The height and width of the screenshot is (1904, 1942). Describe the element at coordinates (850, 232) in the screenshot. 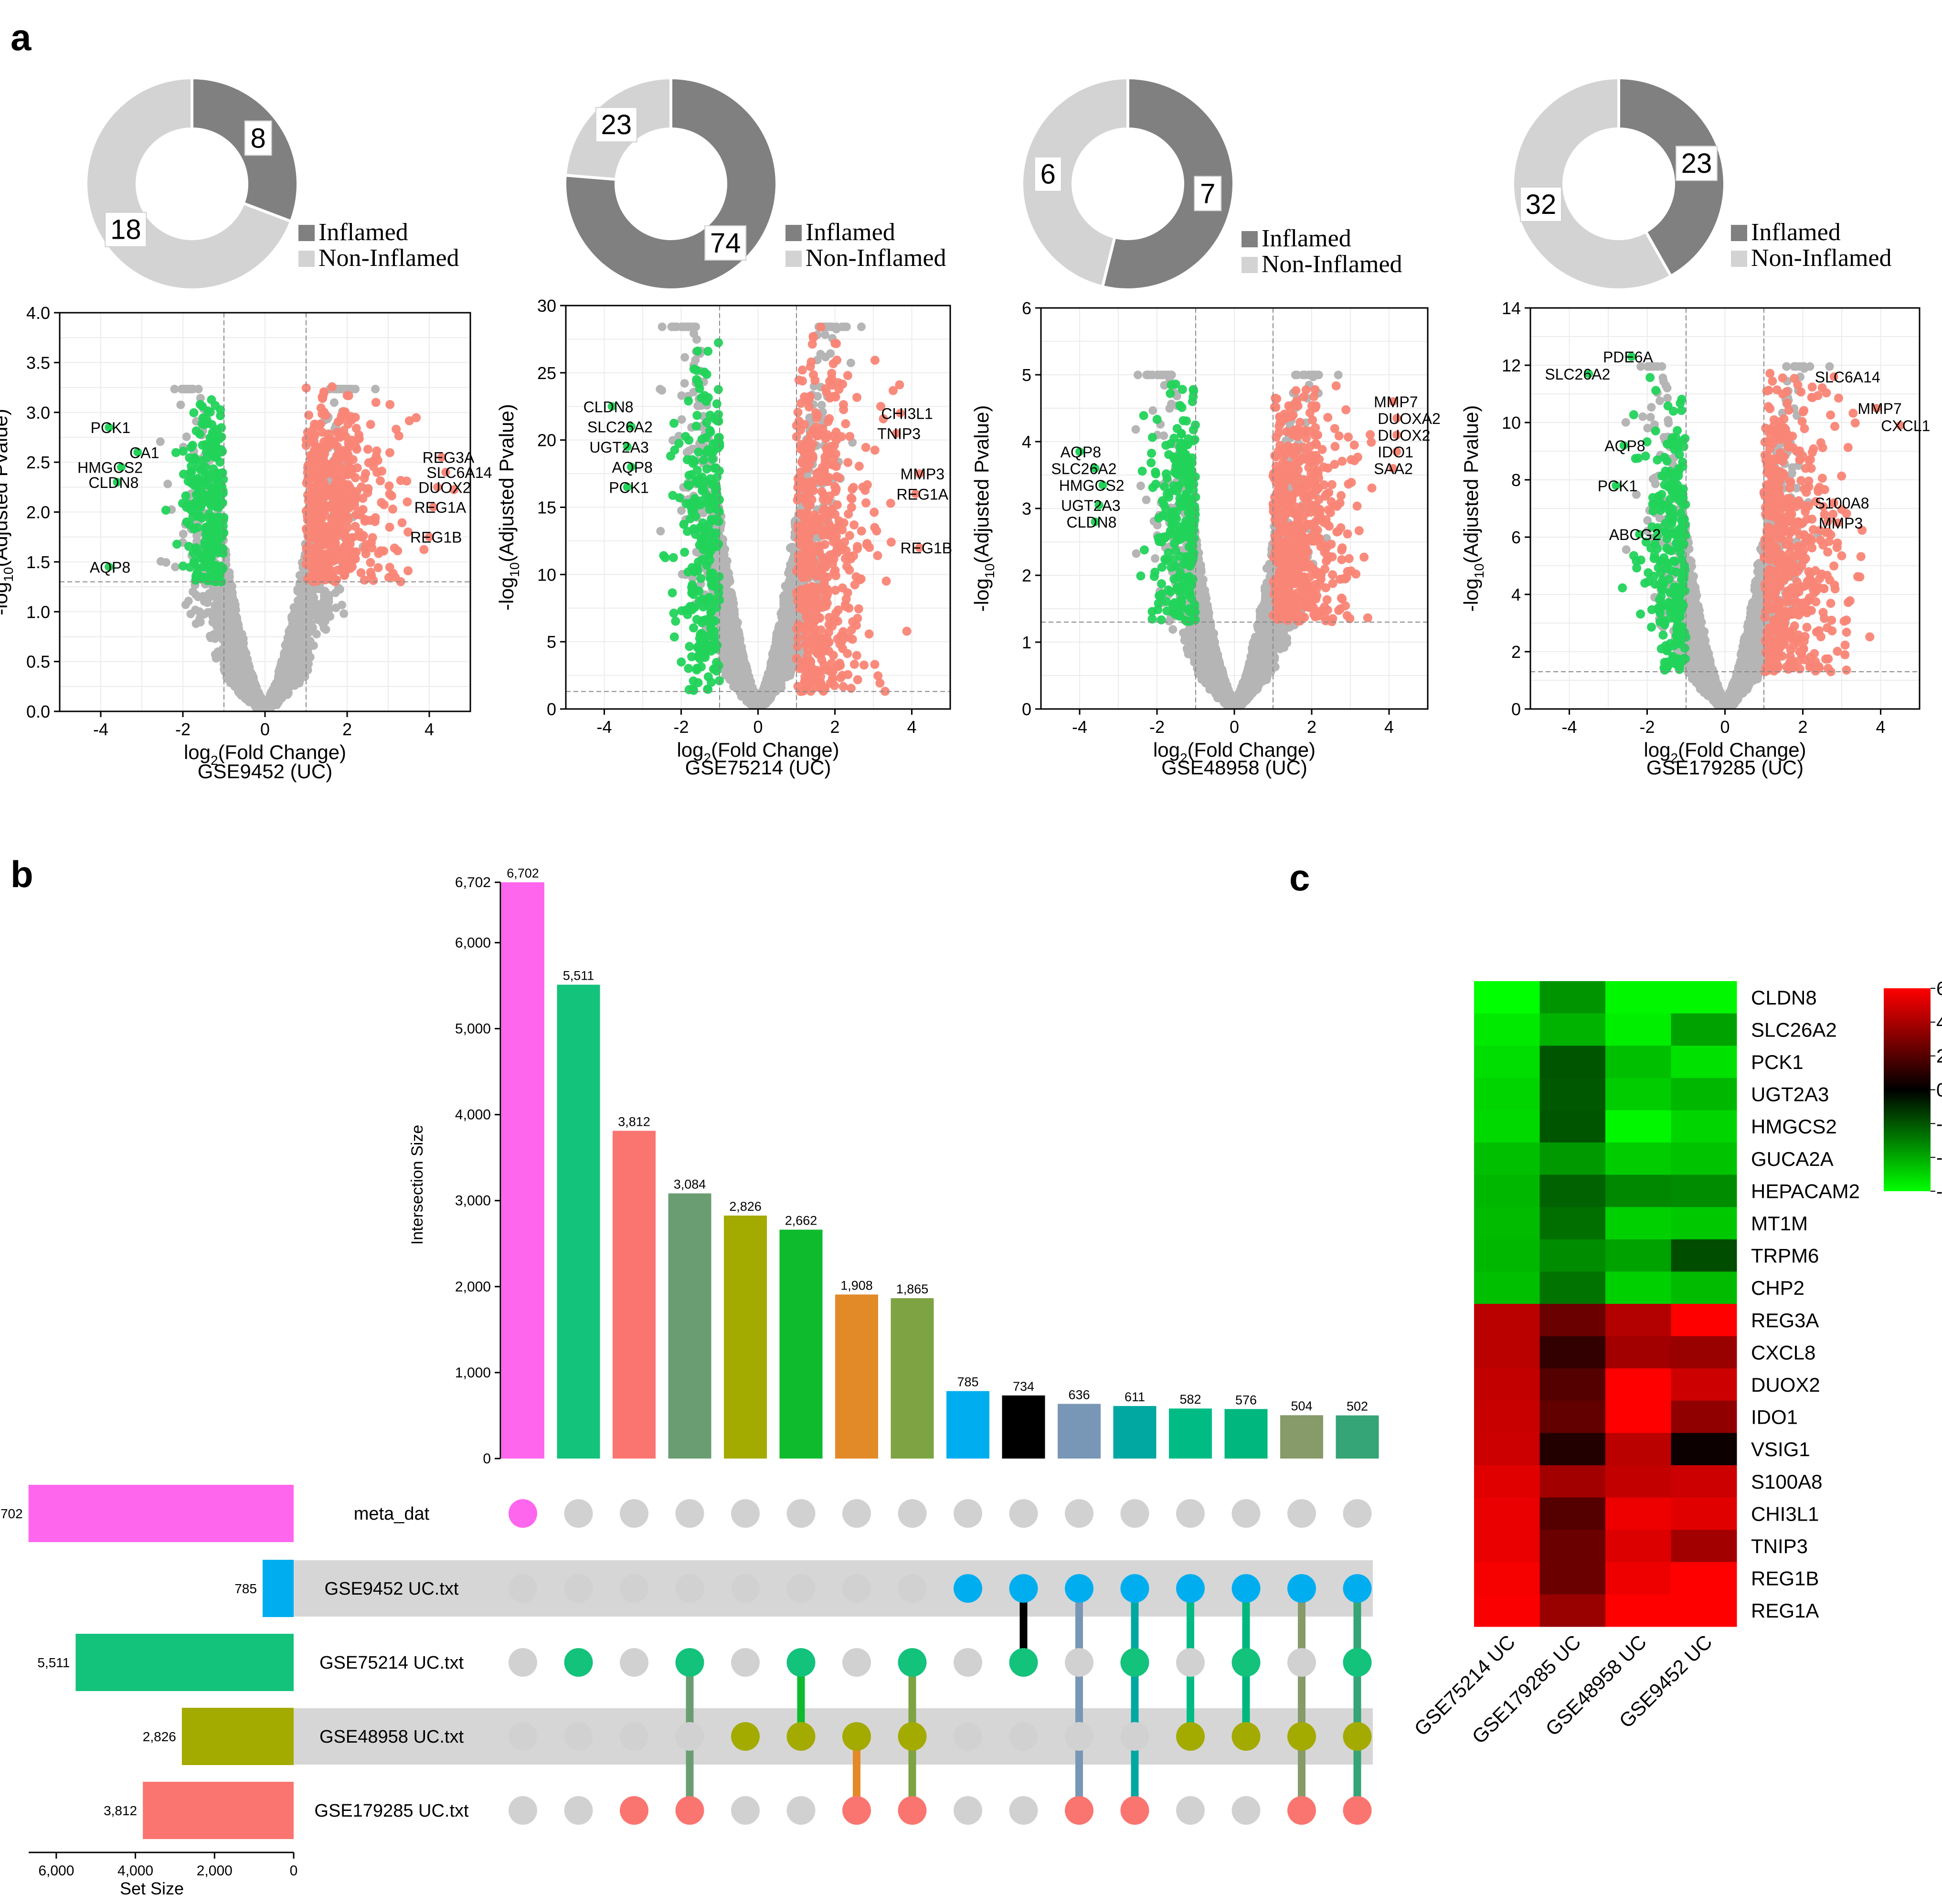

I see `legend-label-inflamed: Inflamed` at that location.